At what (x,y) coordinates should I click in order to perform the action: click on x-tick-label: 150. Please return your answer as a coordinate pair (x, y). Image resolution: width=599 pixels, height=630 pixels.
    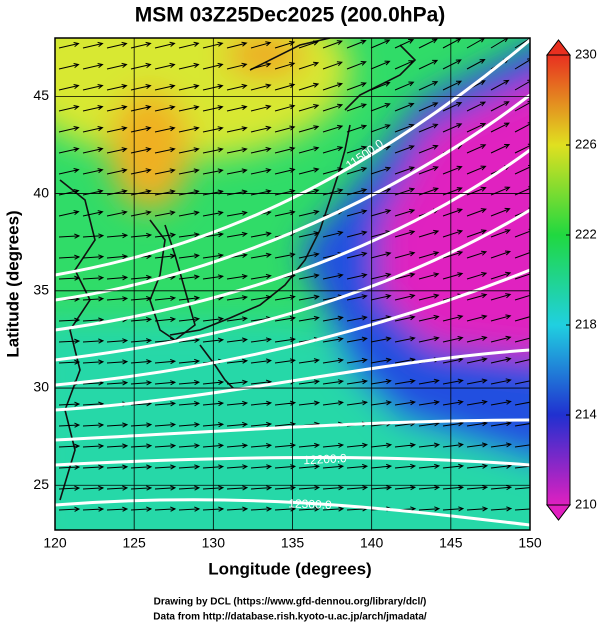
    Looking at the image, I should click on (530, 543).